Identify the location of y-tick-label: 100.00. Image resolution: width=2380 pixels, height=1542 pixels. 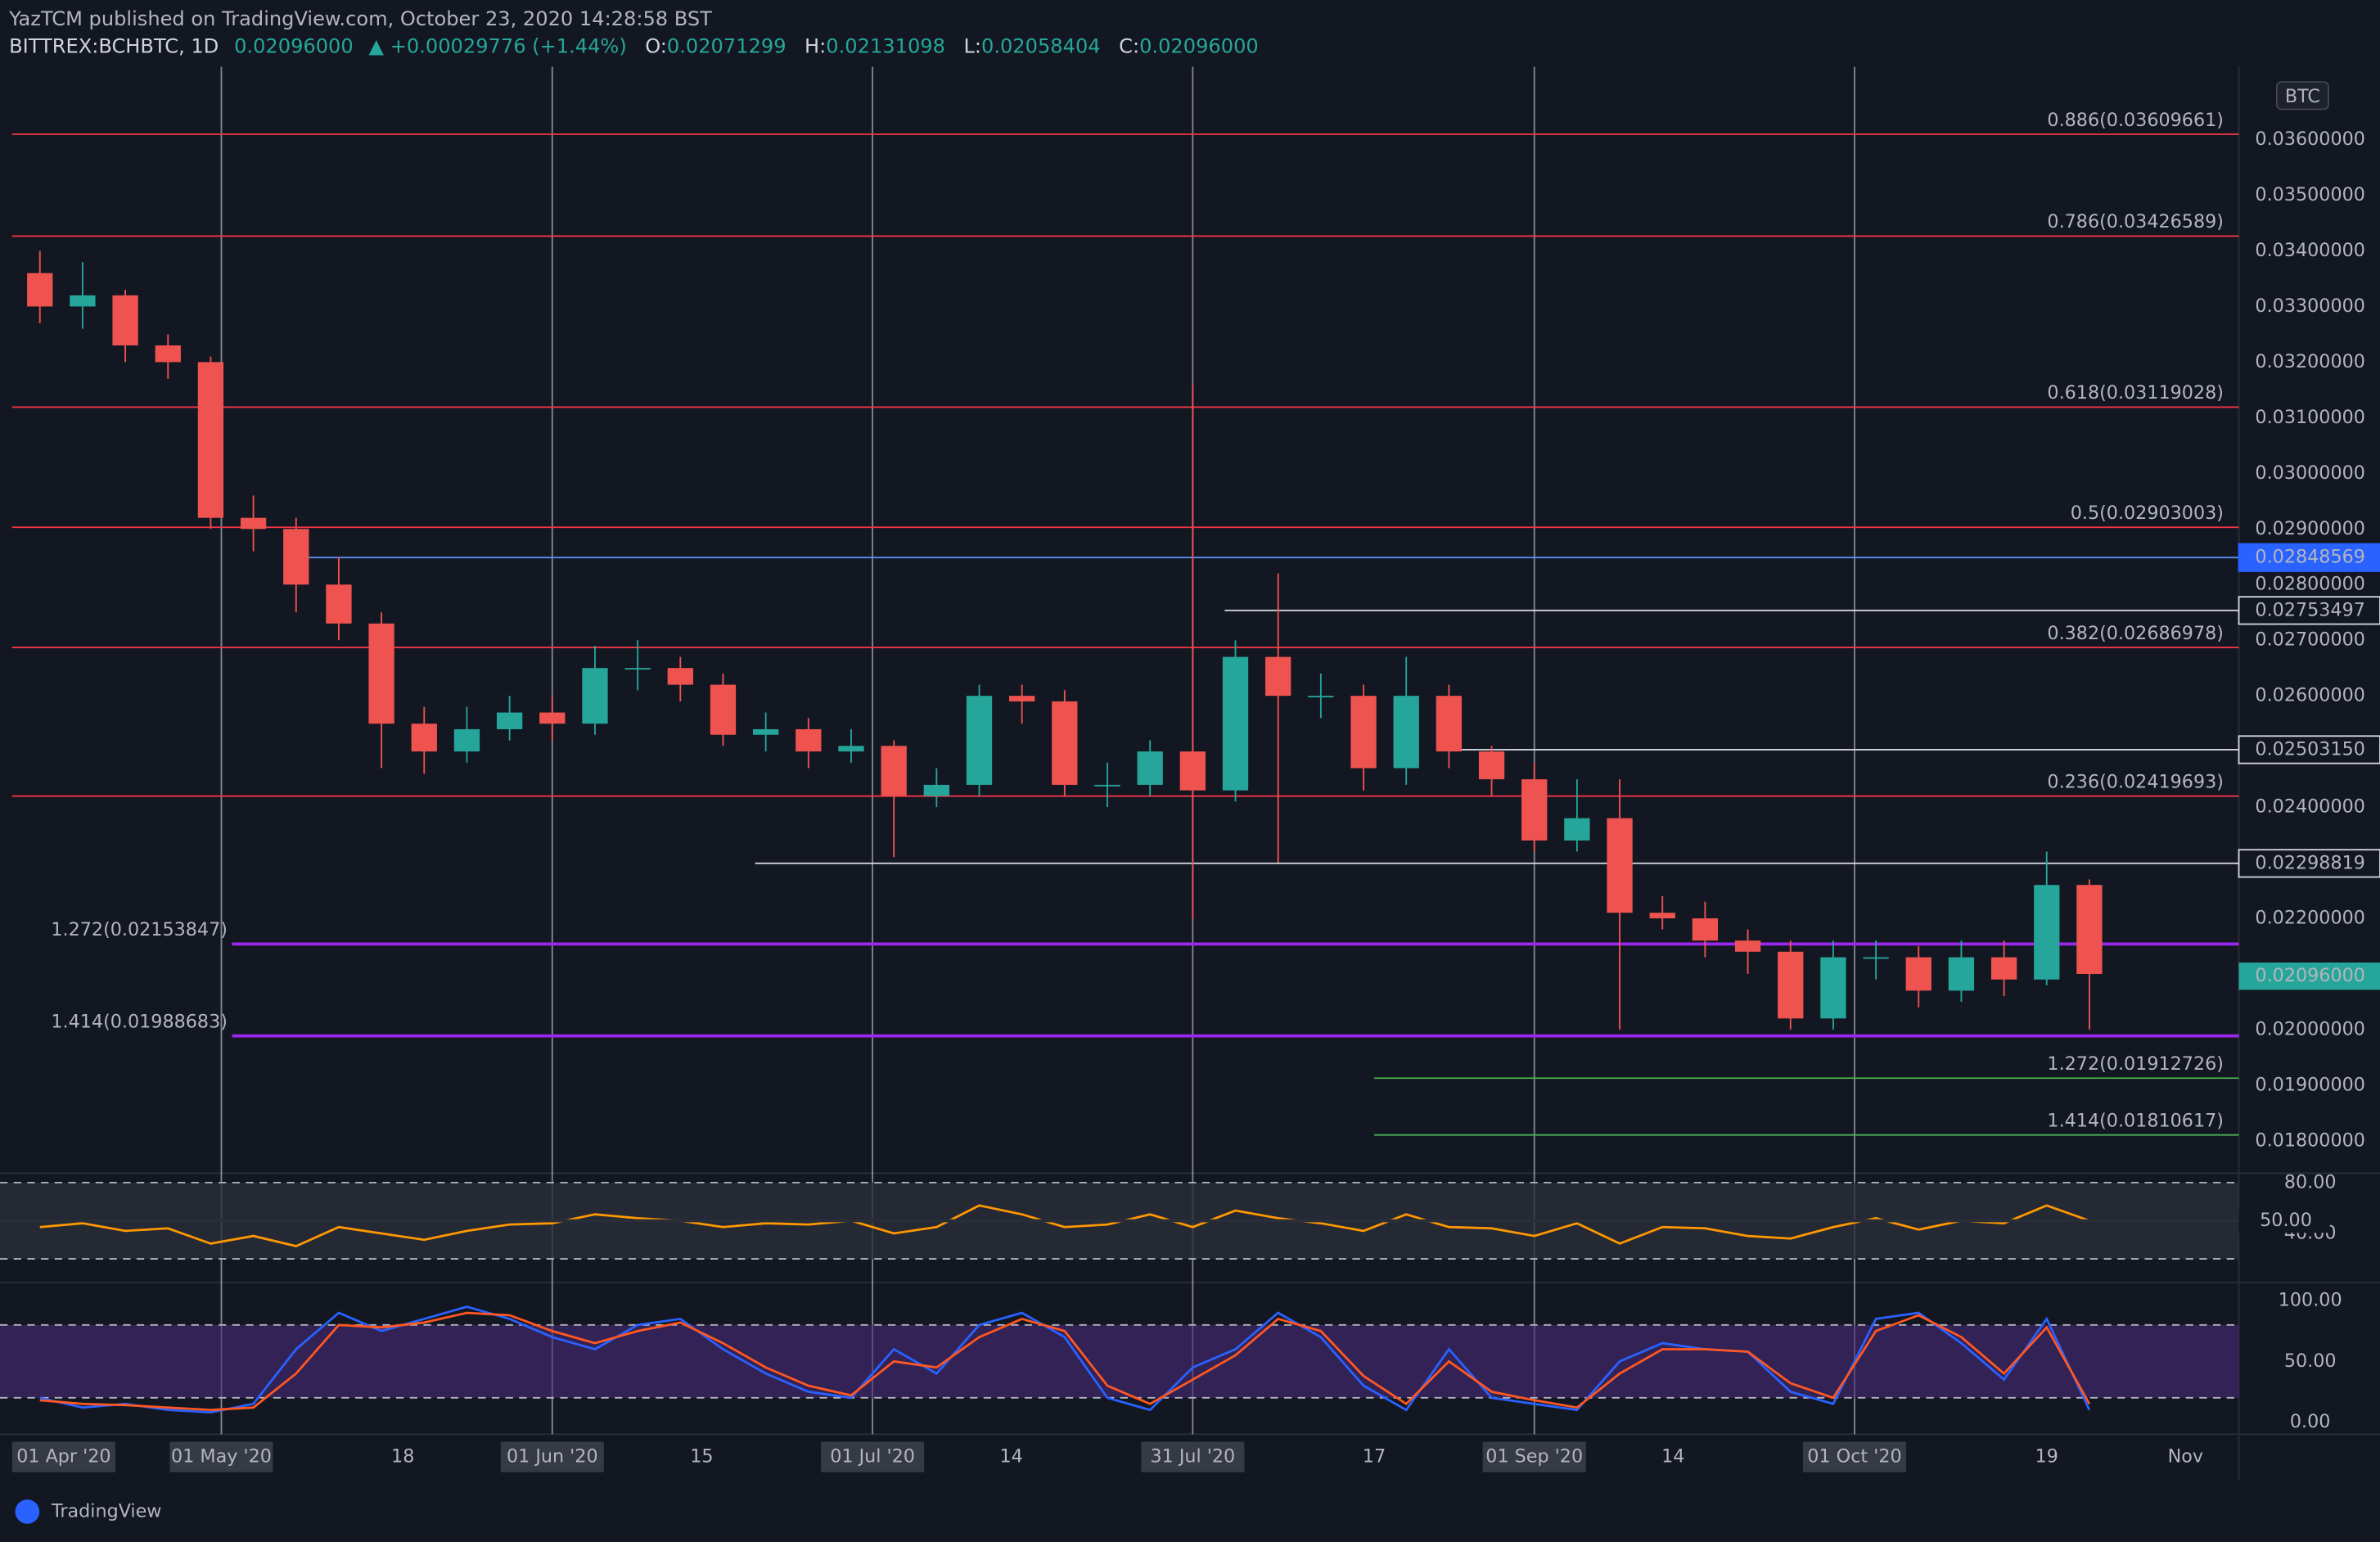
(2311, 1301).